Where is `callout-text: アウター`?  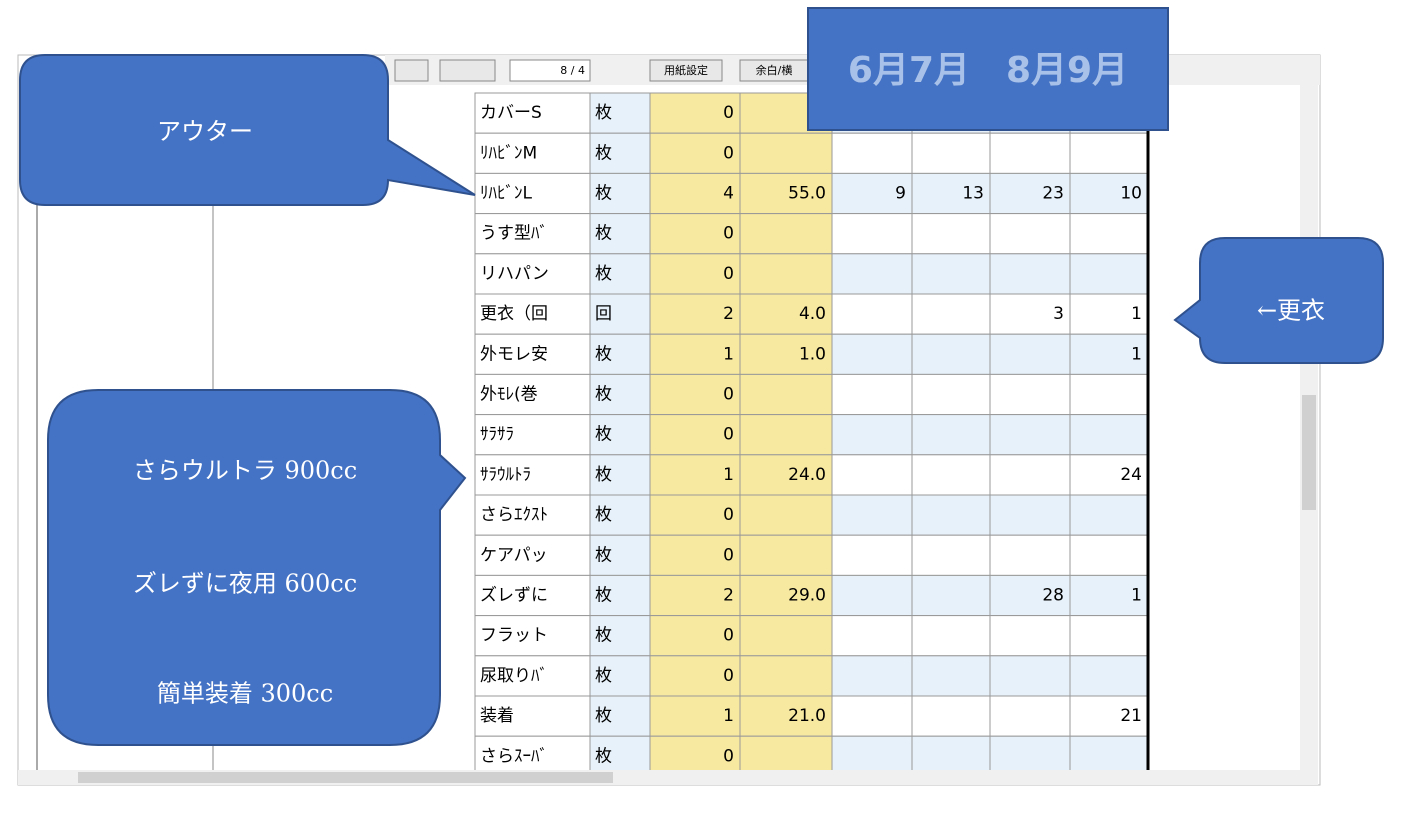
callout-text: アウター is located at coordinates (205, 132).